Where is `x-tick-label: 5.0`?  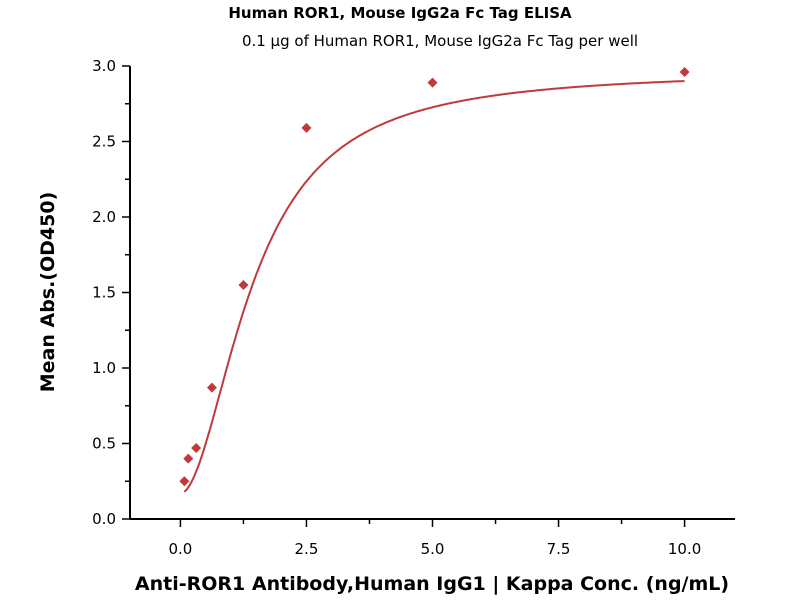
x-tick-label: 5.0 is located at coordinates (433, 549).